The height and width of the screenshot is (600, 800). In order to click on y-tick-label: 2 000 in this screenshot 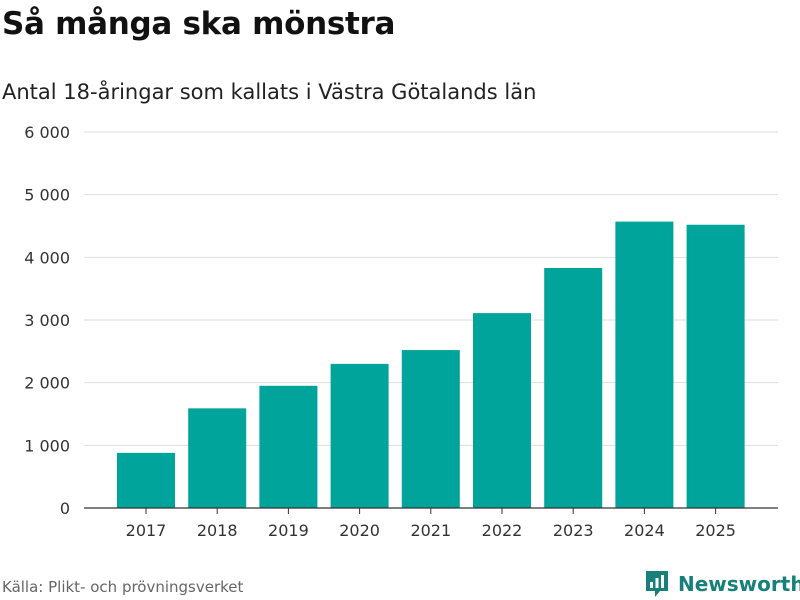, I will do `click(47, 383)`.